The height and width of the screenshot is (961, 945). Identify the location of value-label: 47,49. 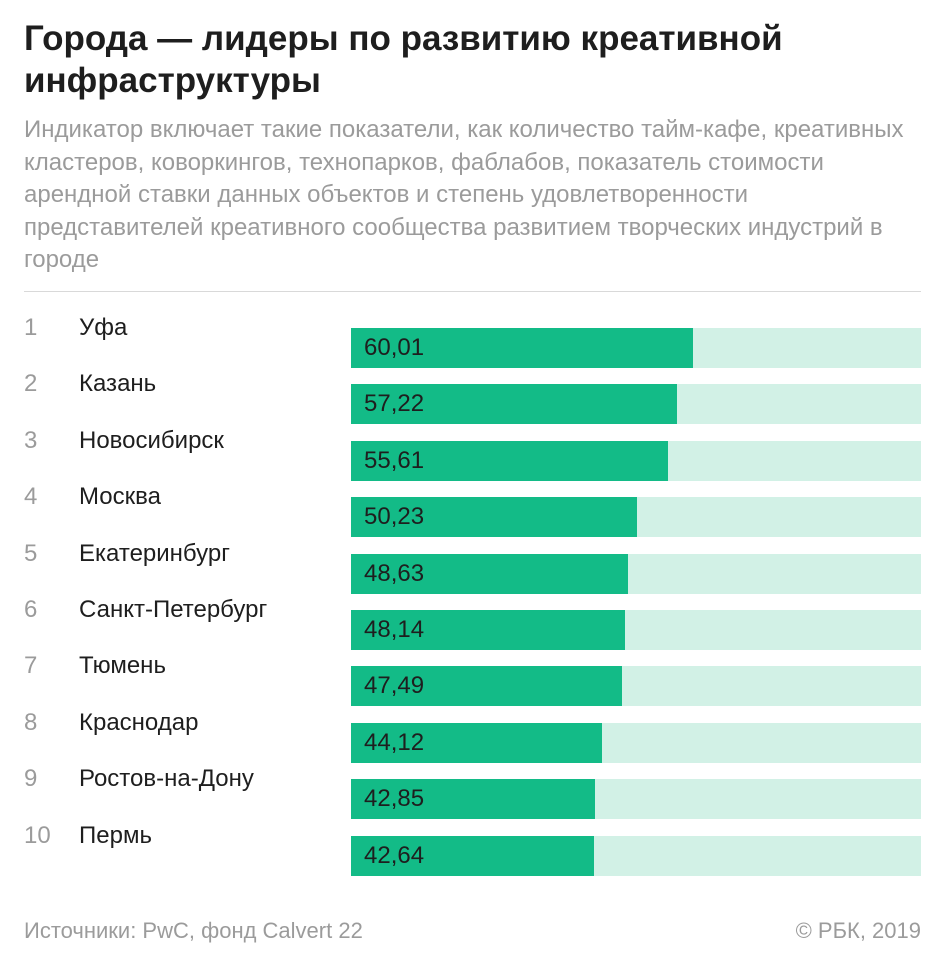
(394, 686).